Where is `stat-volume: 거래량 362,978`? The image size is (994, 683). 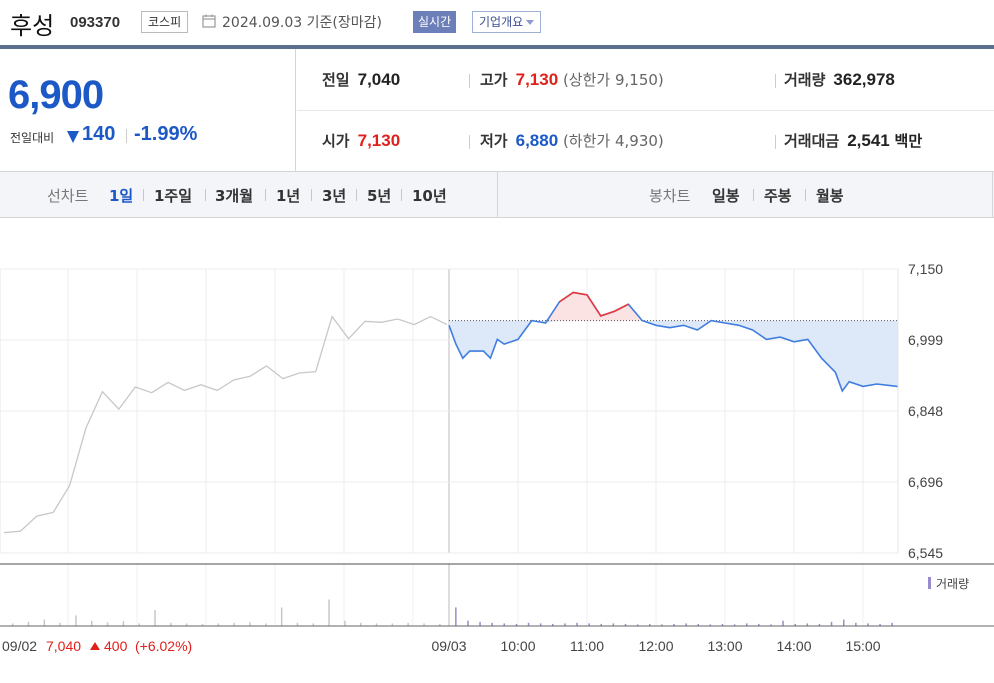 stat-volume: 거래량 362,978 is located at coordinates (839, 79).